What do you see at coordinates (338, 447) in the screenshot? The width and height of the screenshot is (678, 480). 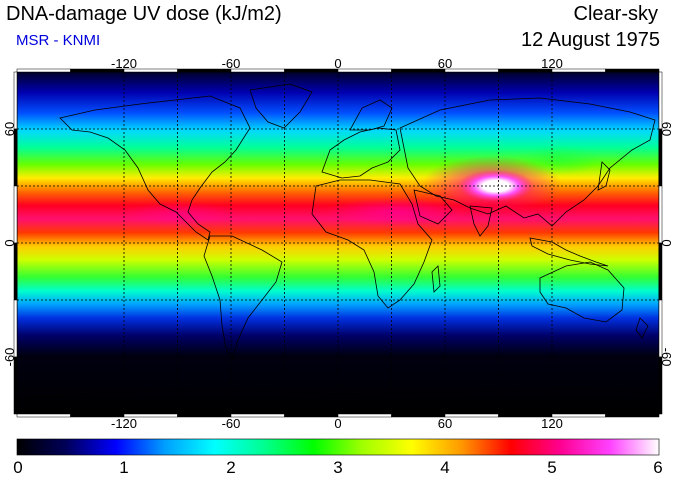 I see `colorbar` at bounding box center [338, 447].